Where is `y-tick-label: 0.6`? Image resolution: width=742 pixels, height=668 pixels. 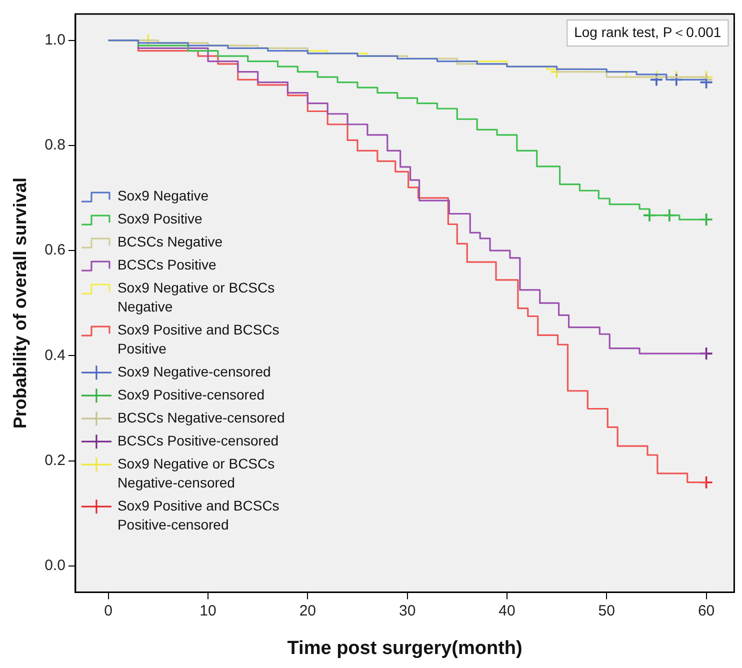
y-tick-label: 0.6 is located at coordinates (55, 250).